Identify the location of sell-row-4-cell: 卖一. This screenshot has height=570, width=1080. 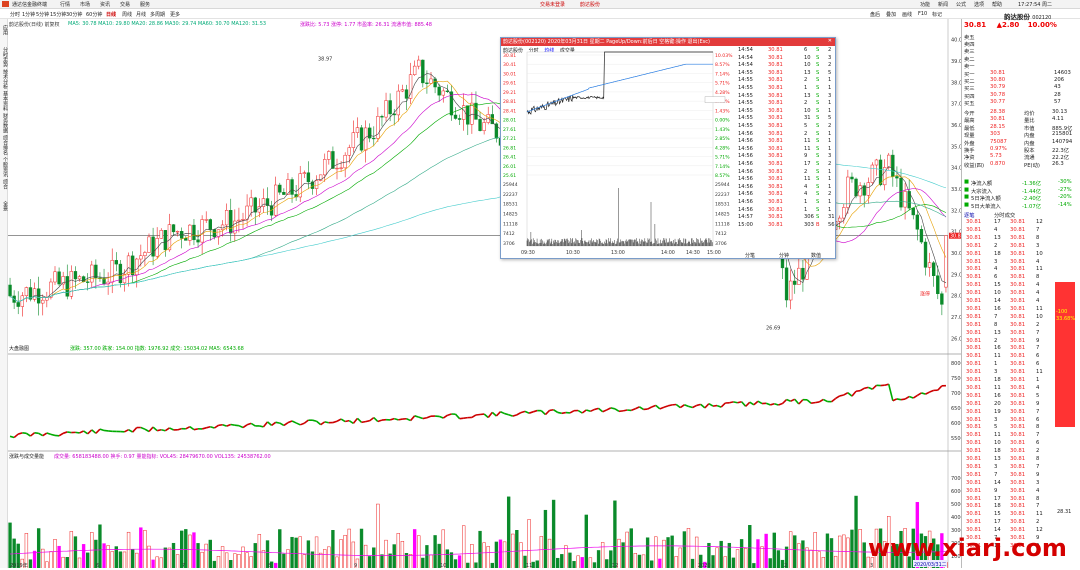
(969, 66).